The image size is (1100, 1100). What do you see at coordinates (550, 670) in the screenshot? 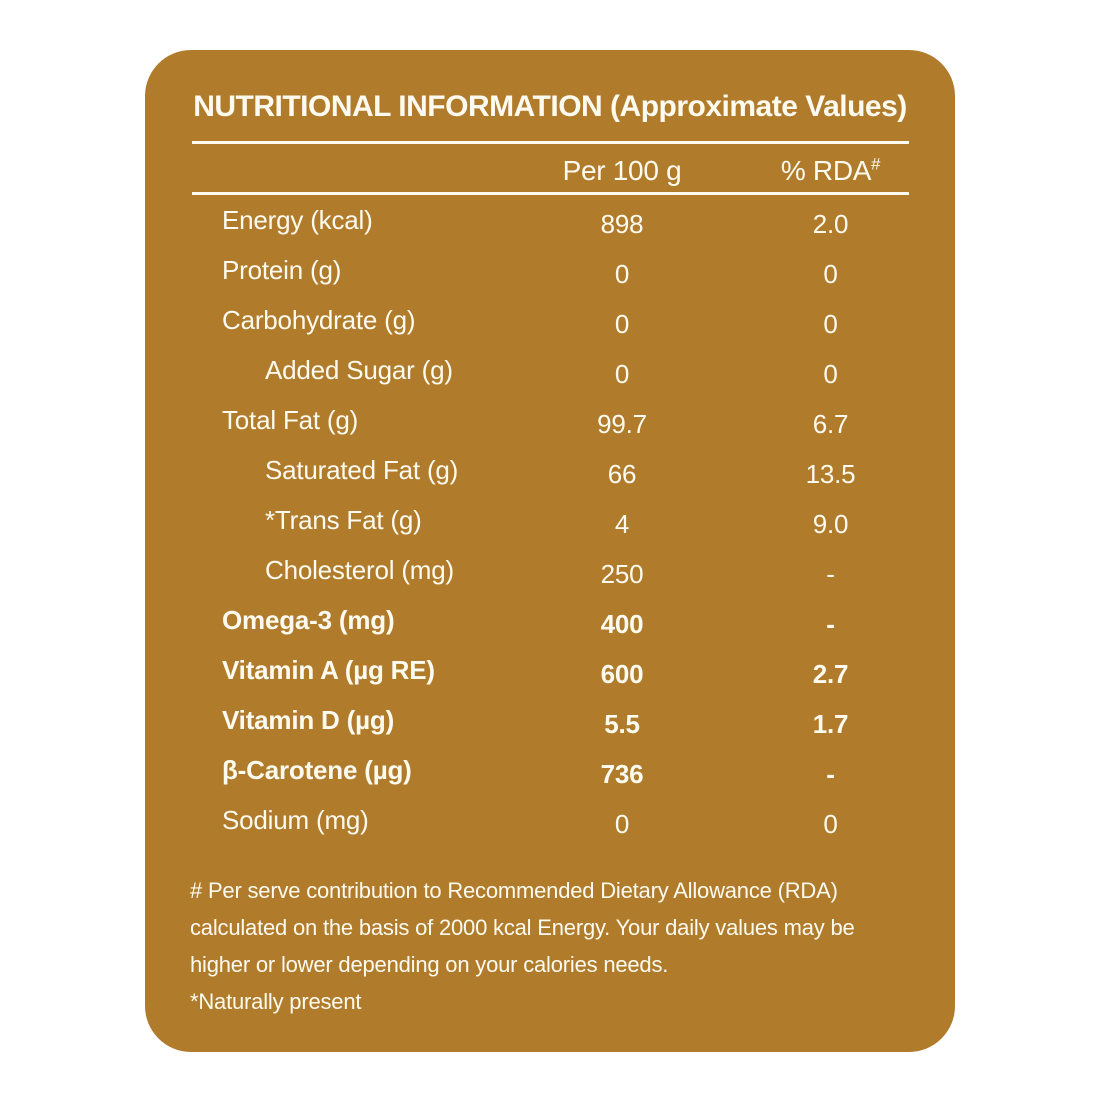
I see `table-row: Vitamin A (µg RE) 600 2.7` at bounding box center [550, 670].